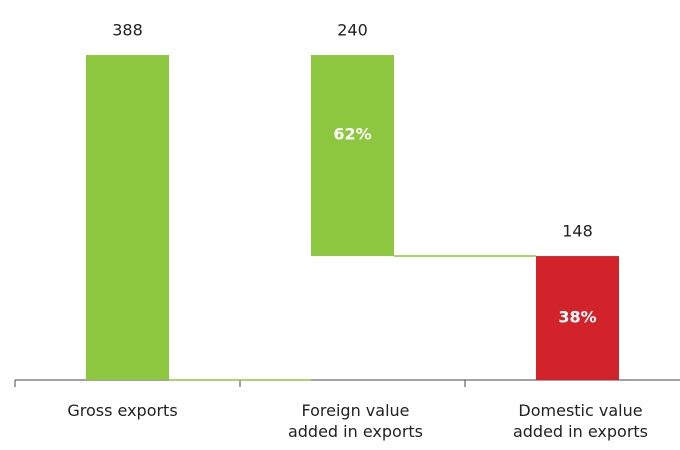  I want to click on x-tick-label: Gross exports, so click(122, 410).